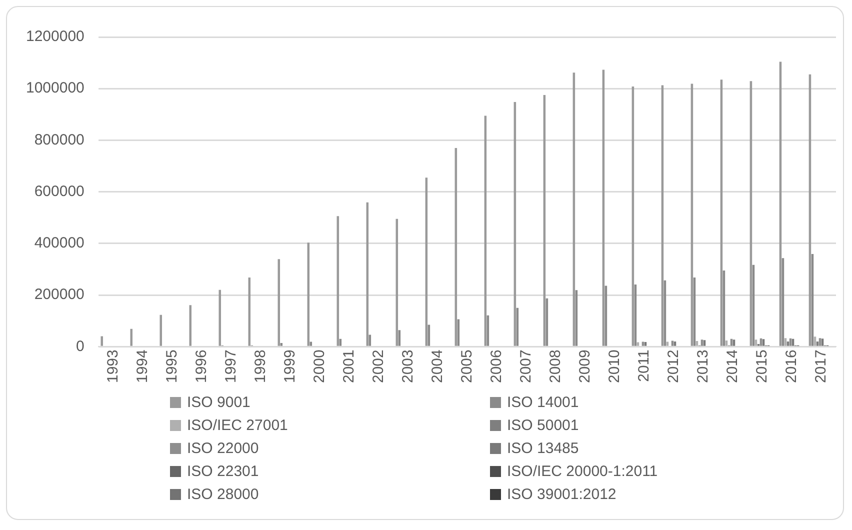  What do you see at coordinates (543, 448) in the screenshot?
I see `legend-label: ISO 13485` at bounding box center [543, 448].